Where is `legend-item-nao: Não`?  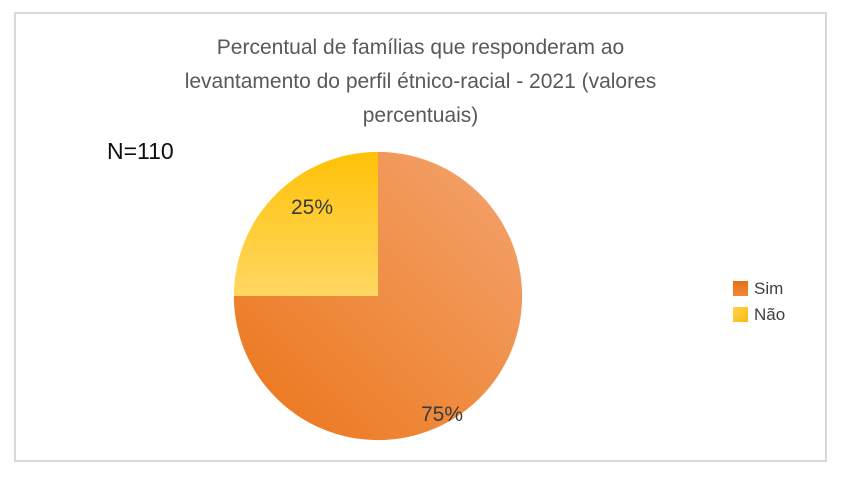
legend-item-nao: Não is located at coordinates (759, 314).